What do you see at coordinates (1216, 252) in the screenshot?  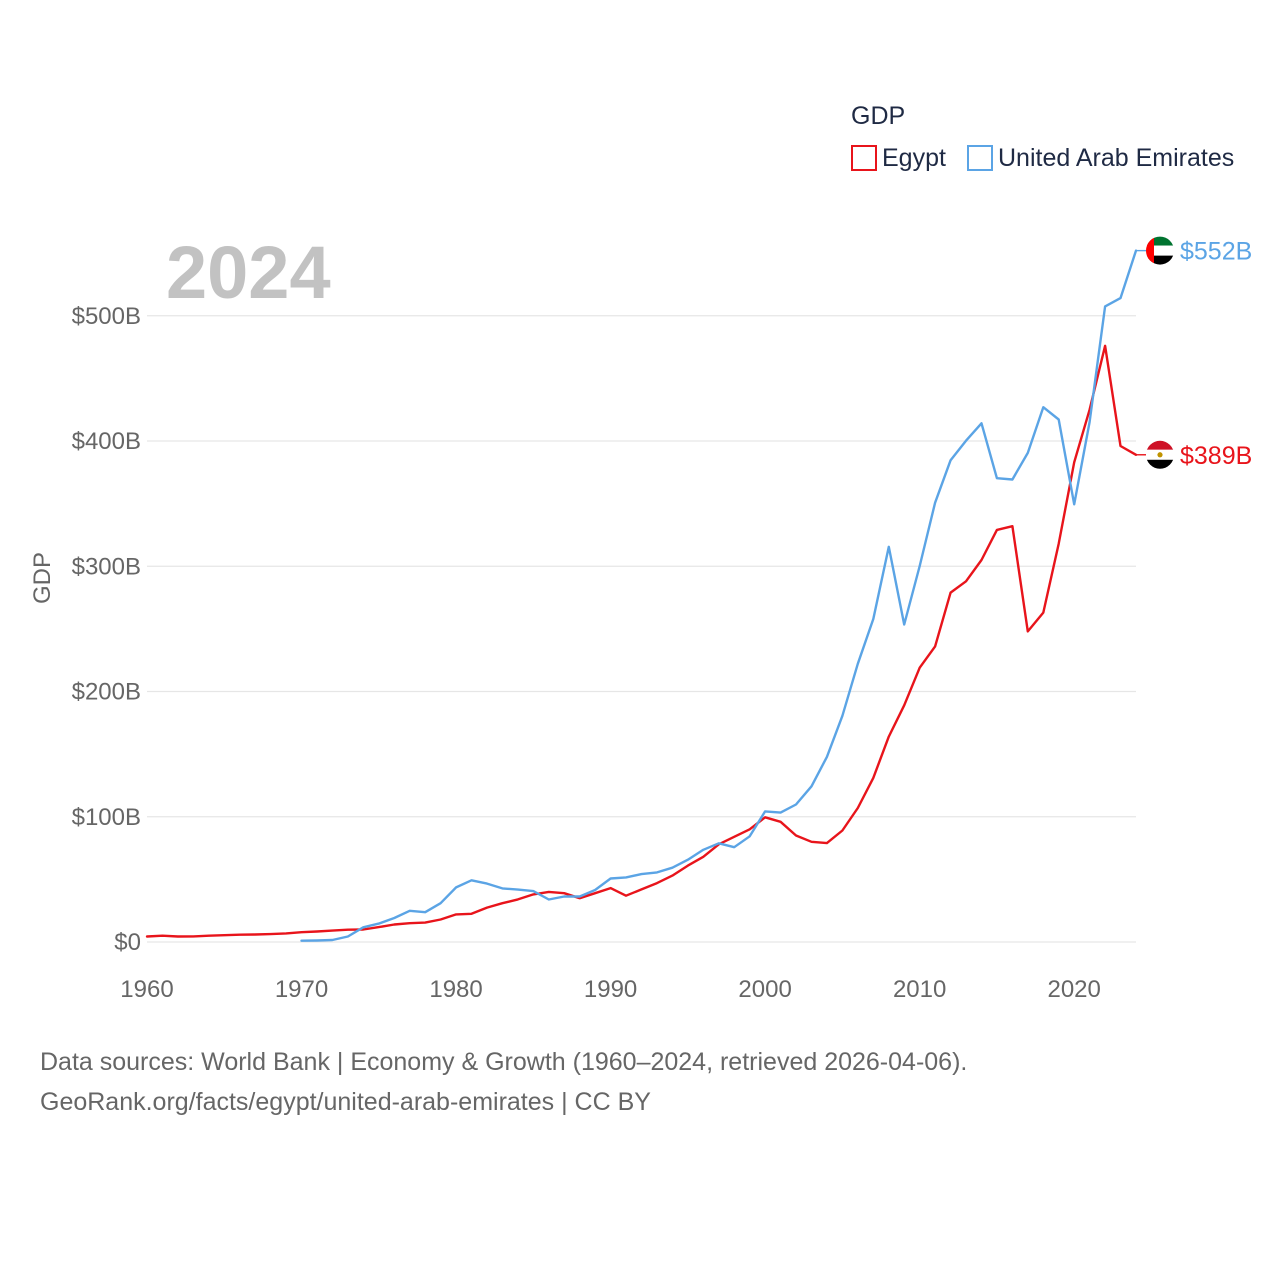 I see `uae-end-value-label: $552B` at bounding box center [1216, 252].